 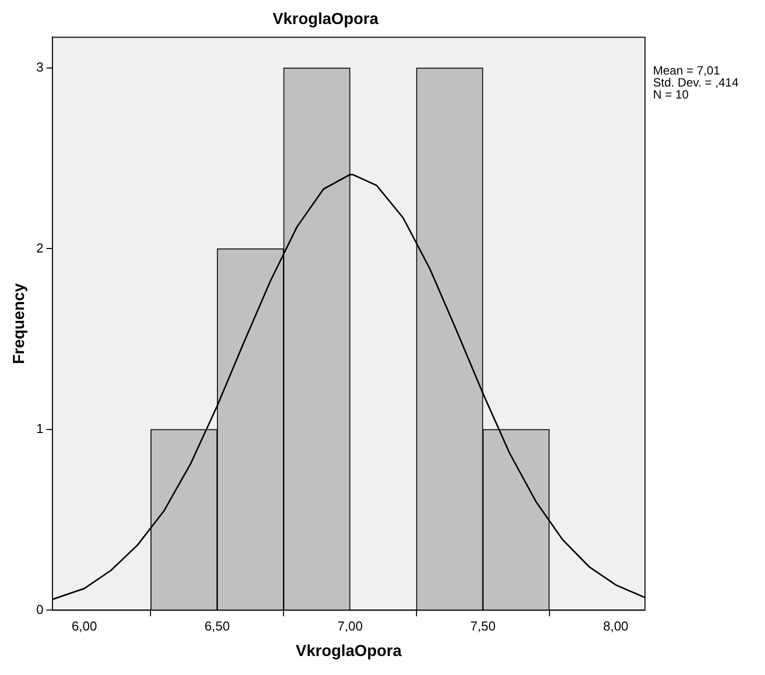 What do you see at coordinates (40, 609) in the screenshot?
I see `y-tick-label: 0` at bounding box center [40, 609].